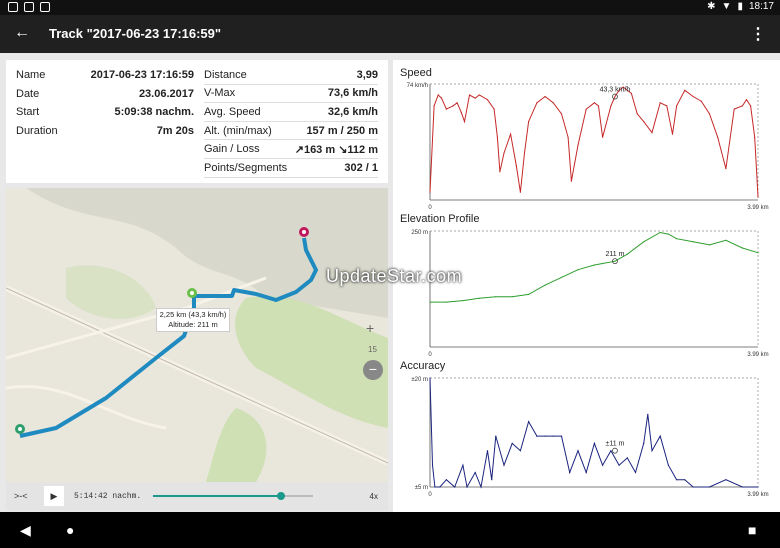 The image size is (780, 548). I want to click on info-row: Avg. Speed 32,6 km/h, so click(291, 112).